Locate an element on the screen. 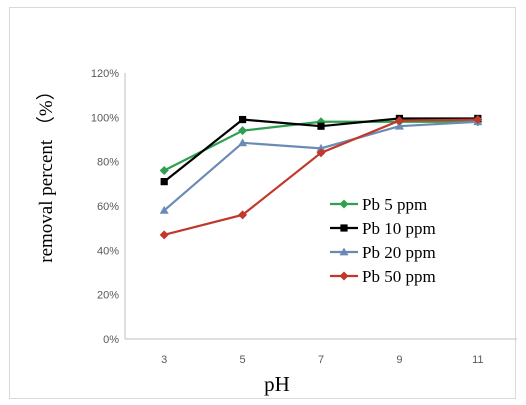  y-tick-label: 20% is located at coordinates (108, 296).